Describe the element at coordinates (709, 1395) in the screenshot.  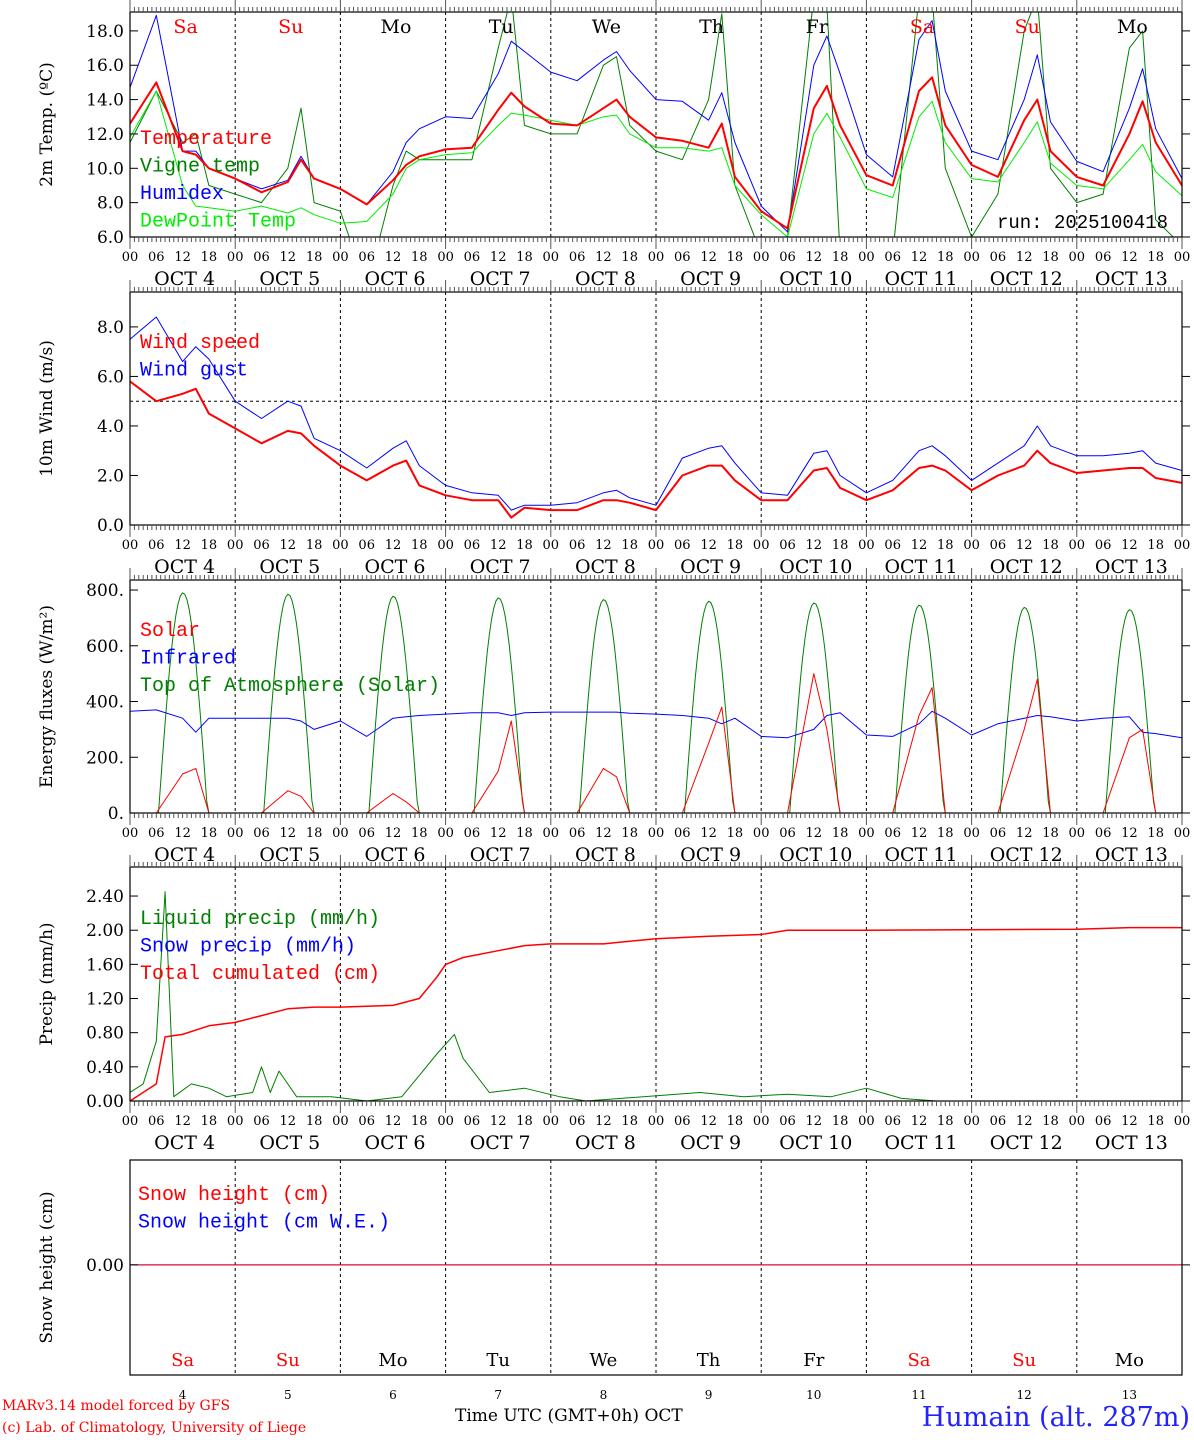
I see `day-number-label: 9` at that location.